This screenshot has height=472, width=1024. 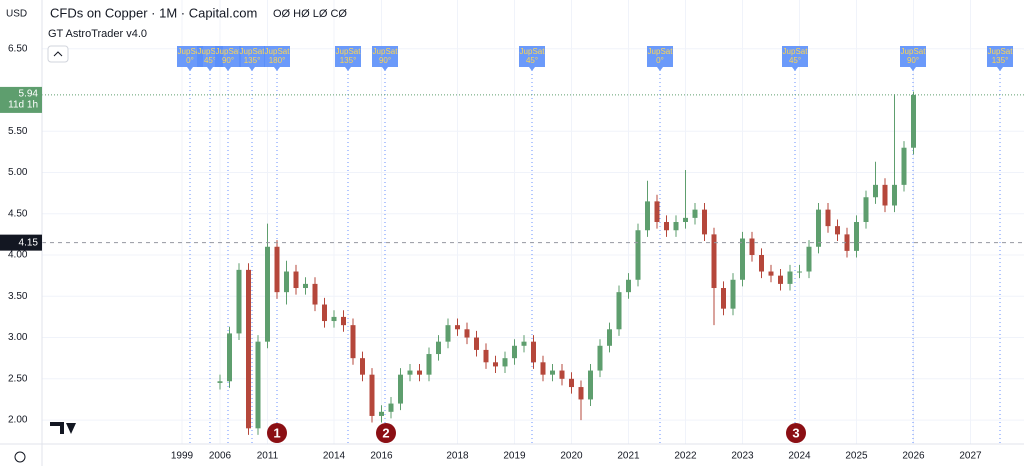 I want to click on currency: USD, so click(x=16, y=14).